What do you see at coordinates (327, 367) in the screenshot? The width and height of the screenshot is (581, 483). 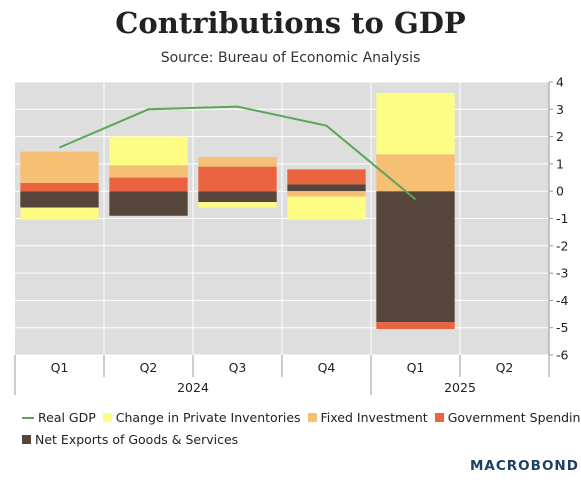 I see `x-tick-label: Q4` at bounding box center [327, 367].